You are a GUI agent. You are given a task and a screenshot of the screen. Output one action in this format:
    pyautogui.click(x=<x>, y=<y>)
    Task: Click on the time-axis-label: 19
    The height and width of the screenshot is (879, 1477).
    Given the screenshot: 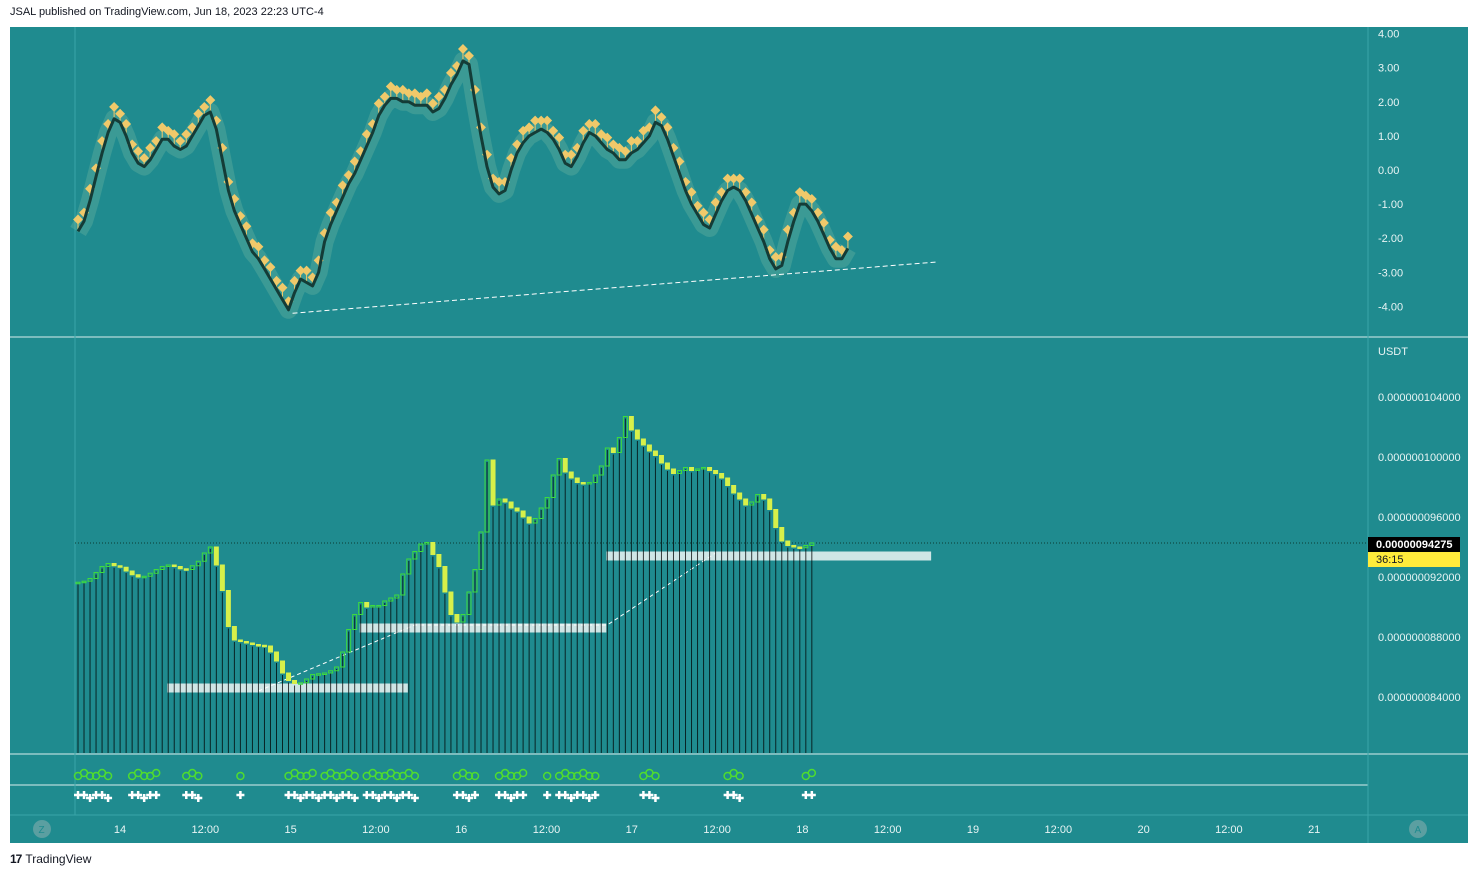 What is the action you would take?
    pyautogui.click(x=973, y=830)
    